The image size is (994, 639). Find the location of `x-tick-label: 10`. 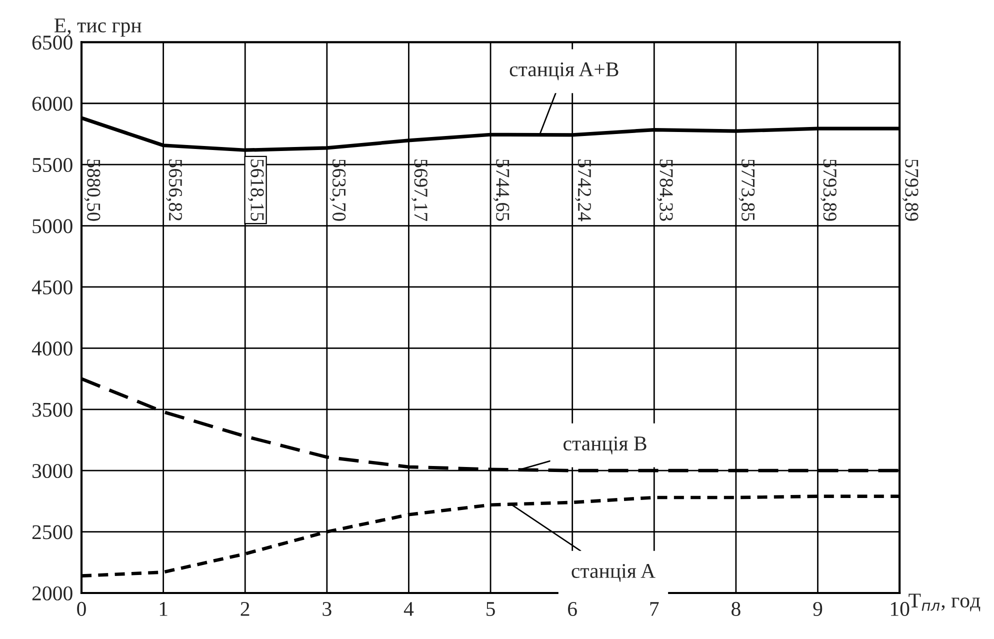

x-tick-label: 10 is located at coordinates (900, 609).